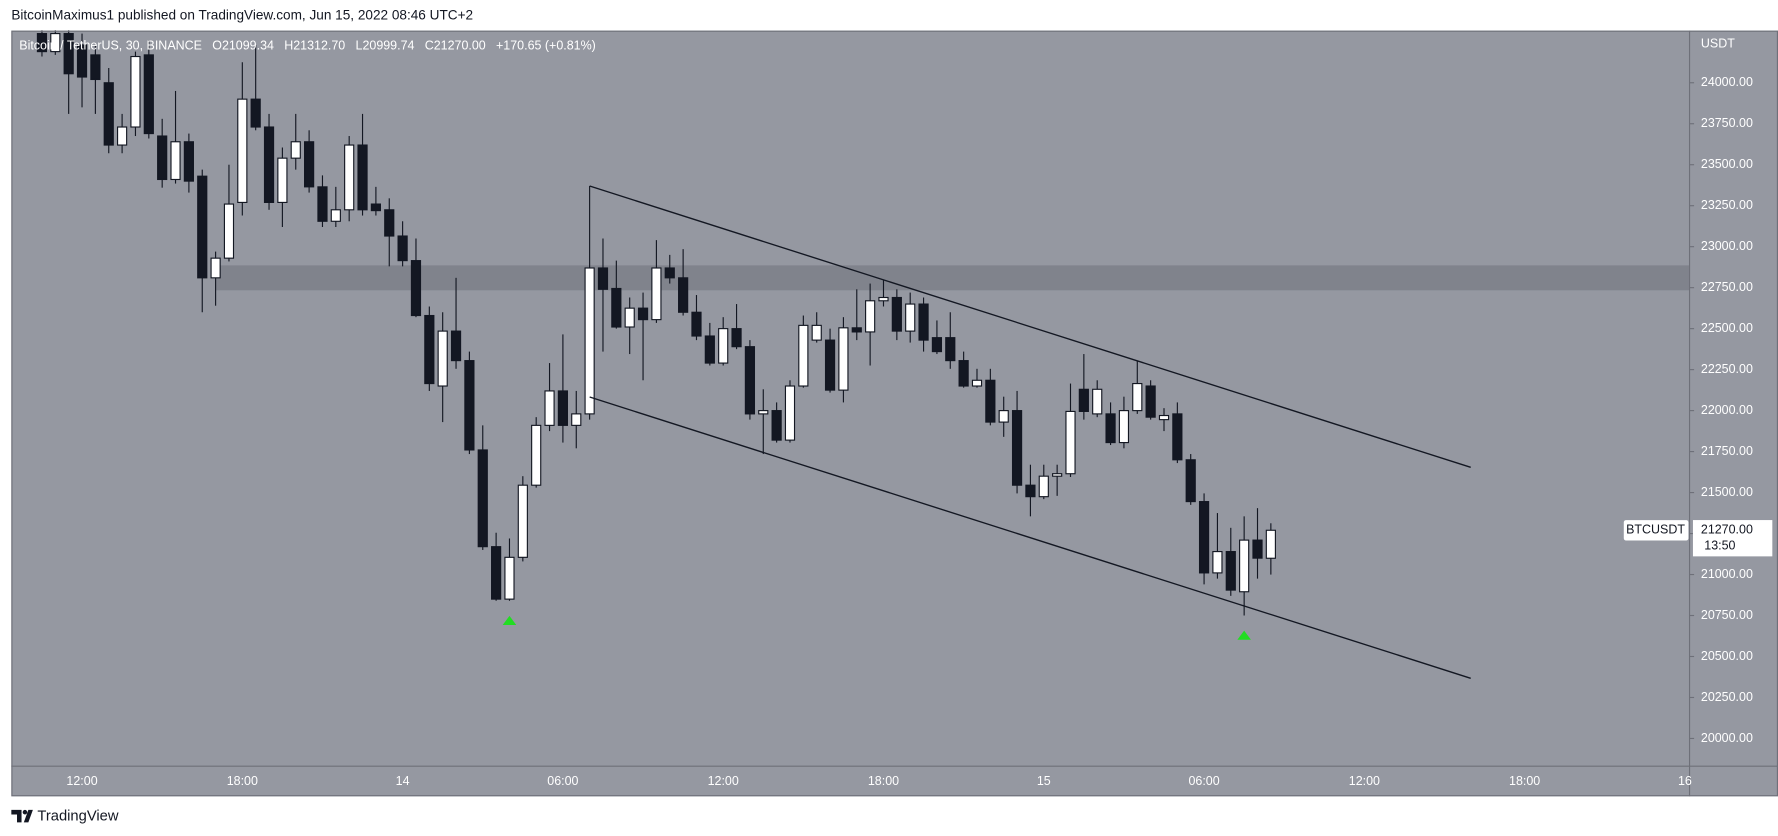 The width and height of the screenshot is (1778, 836). What do you see at coordinates (1727, 530) in the screenshot?
I see `last-price-label: 21270.00` at bounding box center [1727, 530].